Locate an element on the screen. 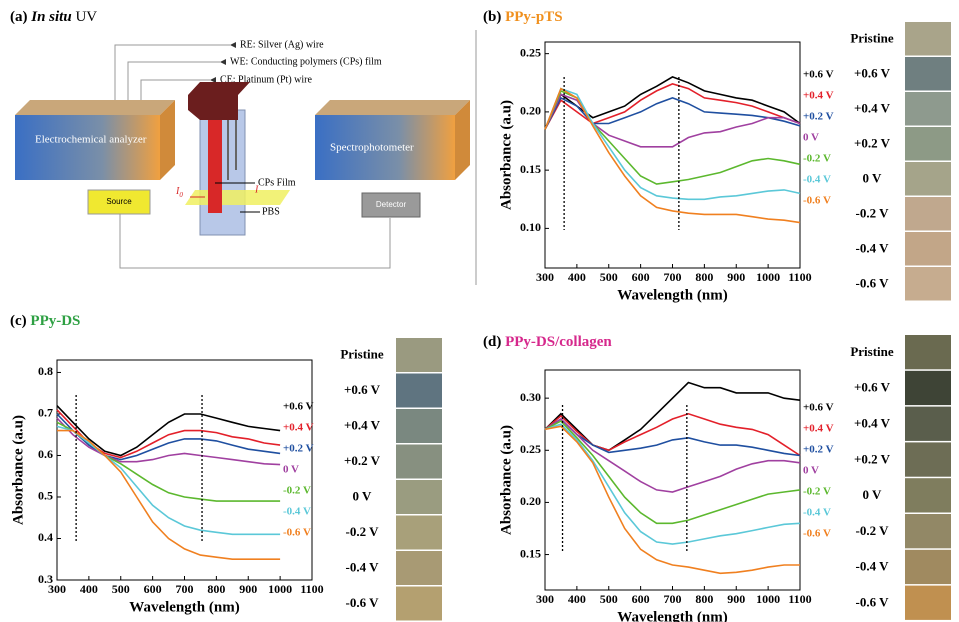 Image resolution: width=959 pixels, height=622 pixels. i0-main: I is located at coordinates (177, 191).